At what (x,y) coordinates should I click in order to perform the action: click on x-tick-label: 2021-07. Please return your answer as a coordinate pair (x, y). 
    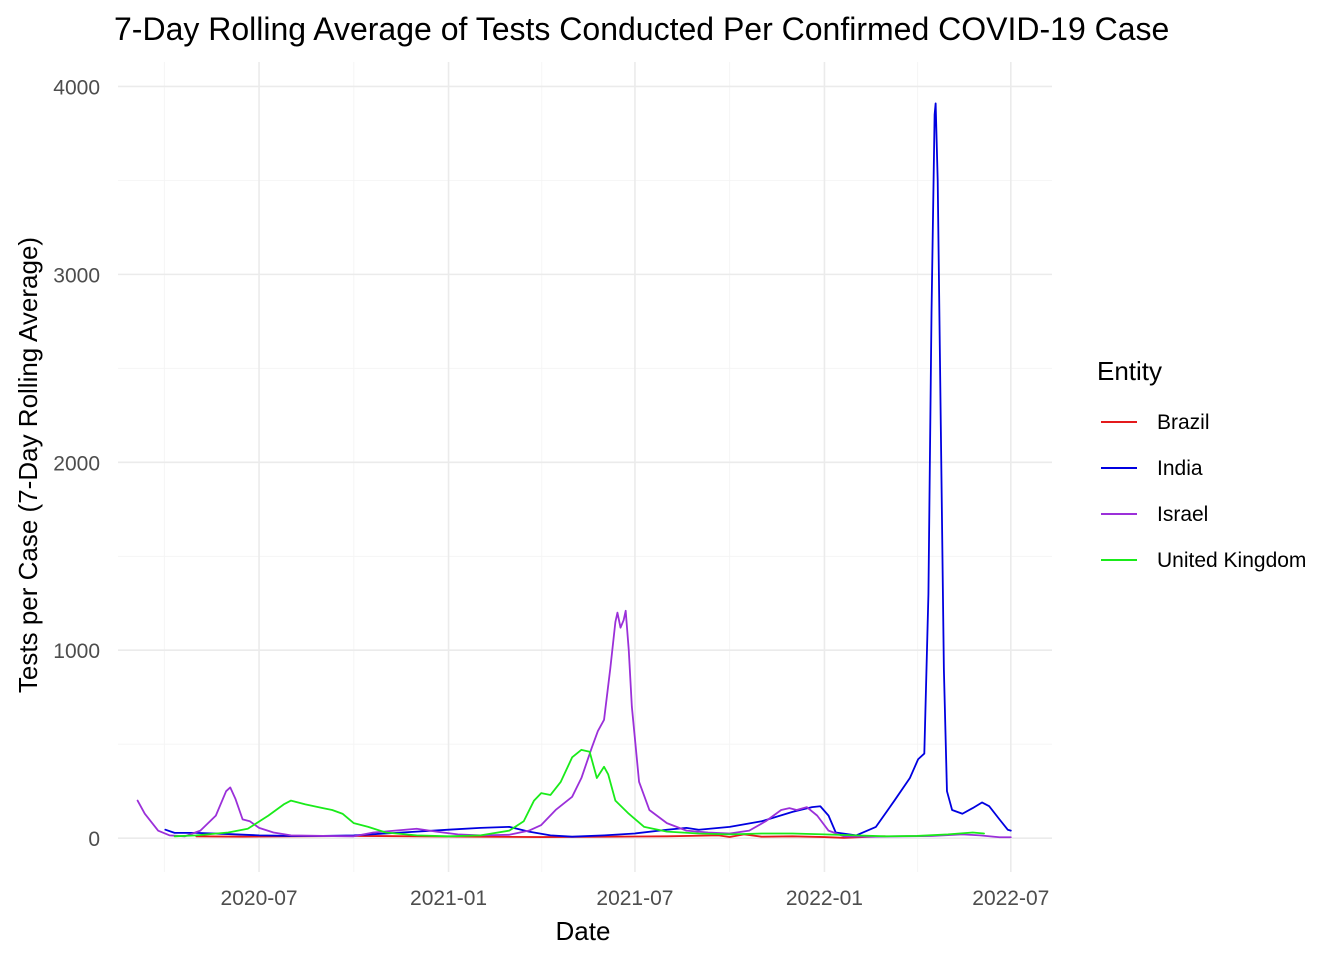
    Looking at the image, I should click on (634, 898).